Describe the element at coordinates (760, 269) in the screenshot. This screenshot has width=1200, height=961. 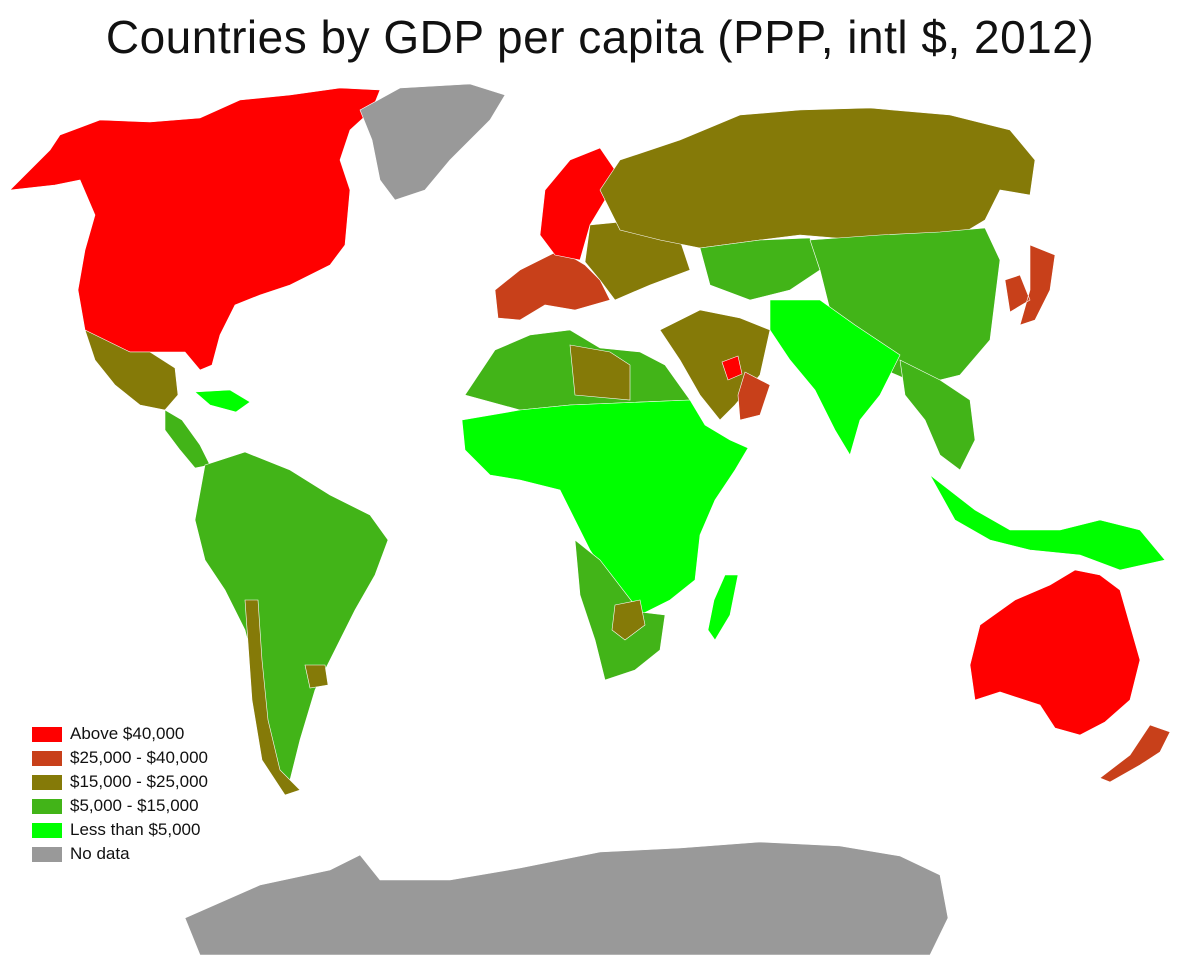
I see `region-central-asia` at that location.